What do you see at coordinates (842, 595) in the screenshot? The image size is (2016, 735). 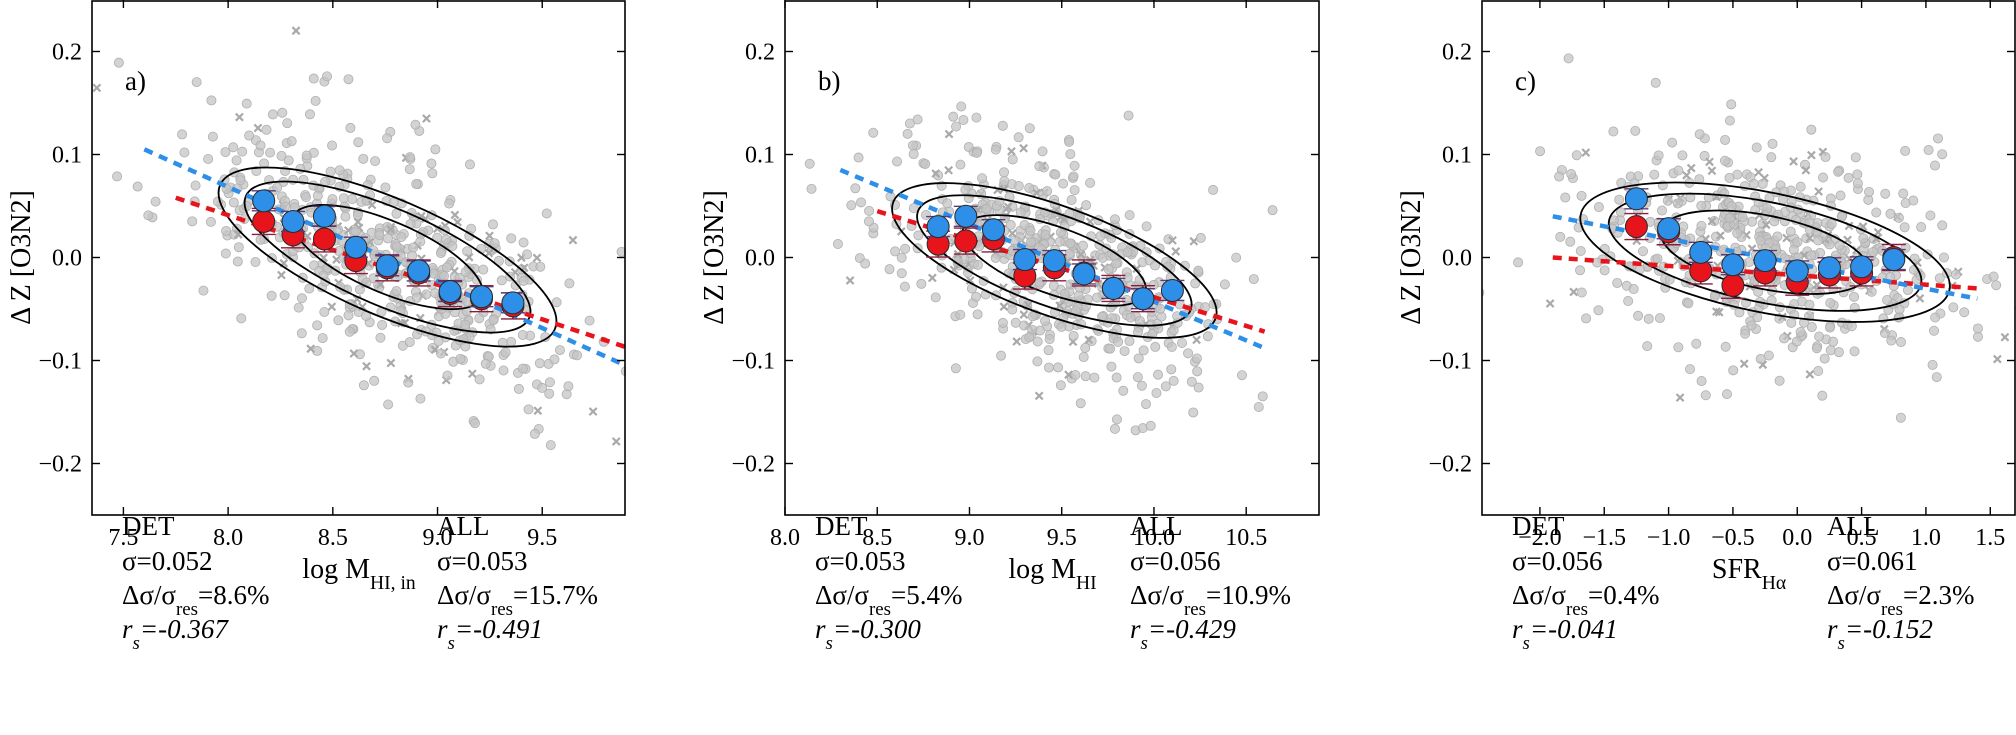 I see `text-main: Δσ/σ` at bounding box center [842, 595].